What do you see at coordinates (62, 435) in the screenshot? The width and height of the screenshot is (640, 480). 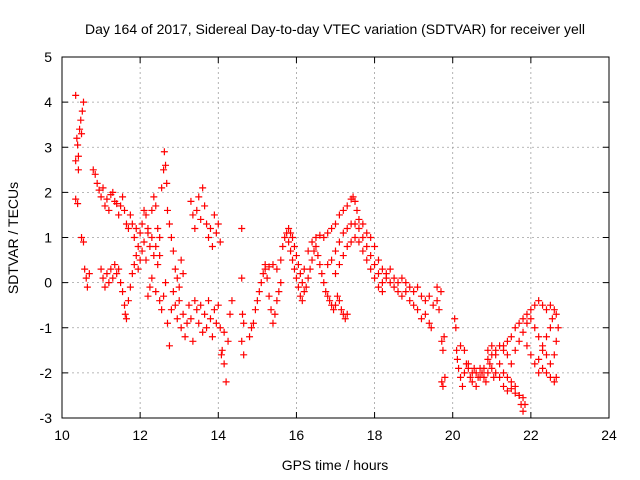 I see `x-tick-label: 10` at bounding box center [62, 435].